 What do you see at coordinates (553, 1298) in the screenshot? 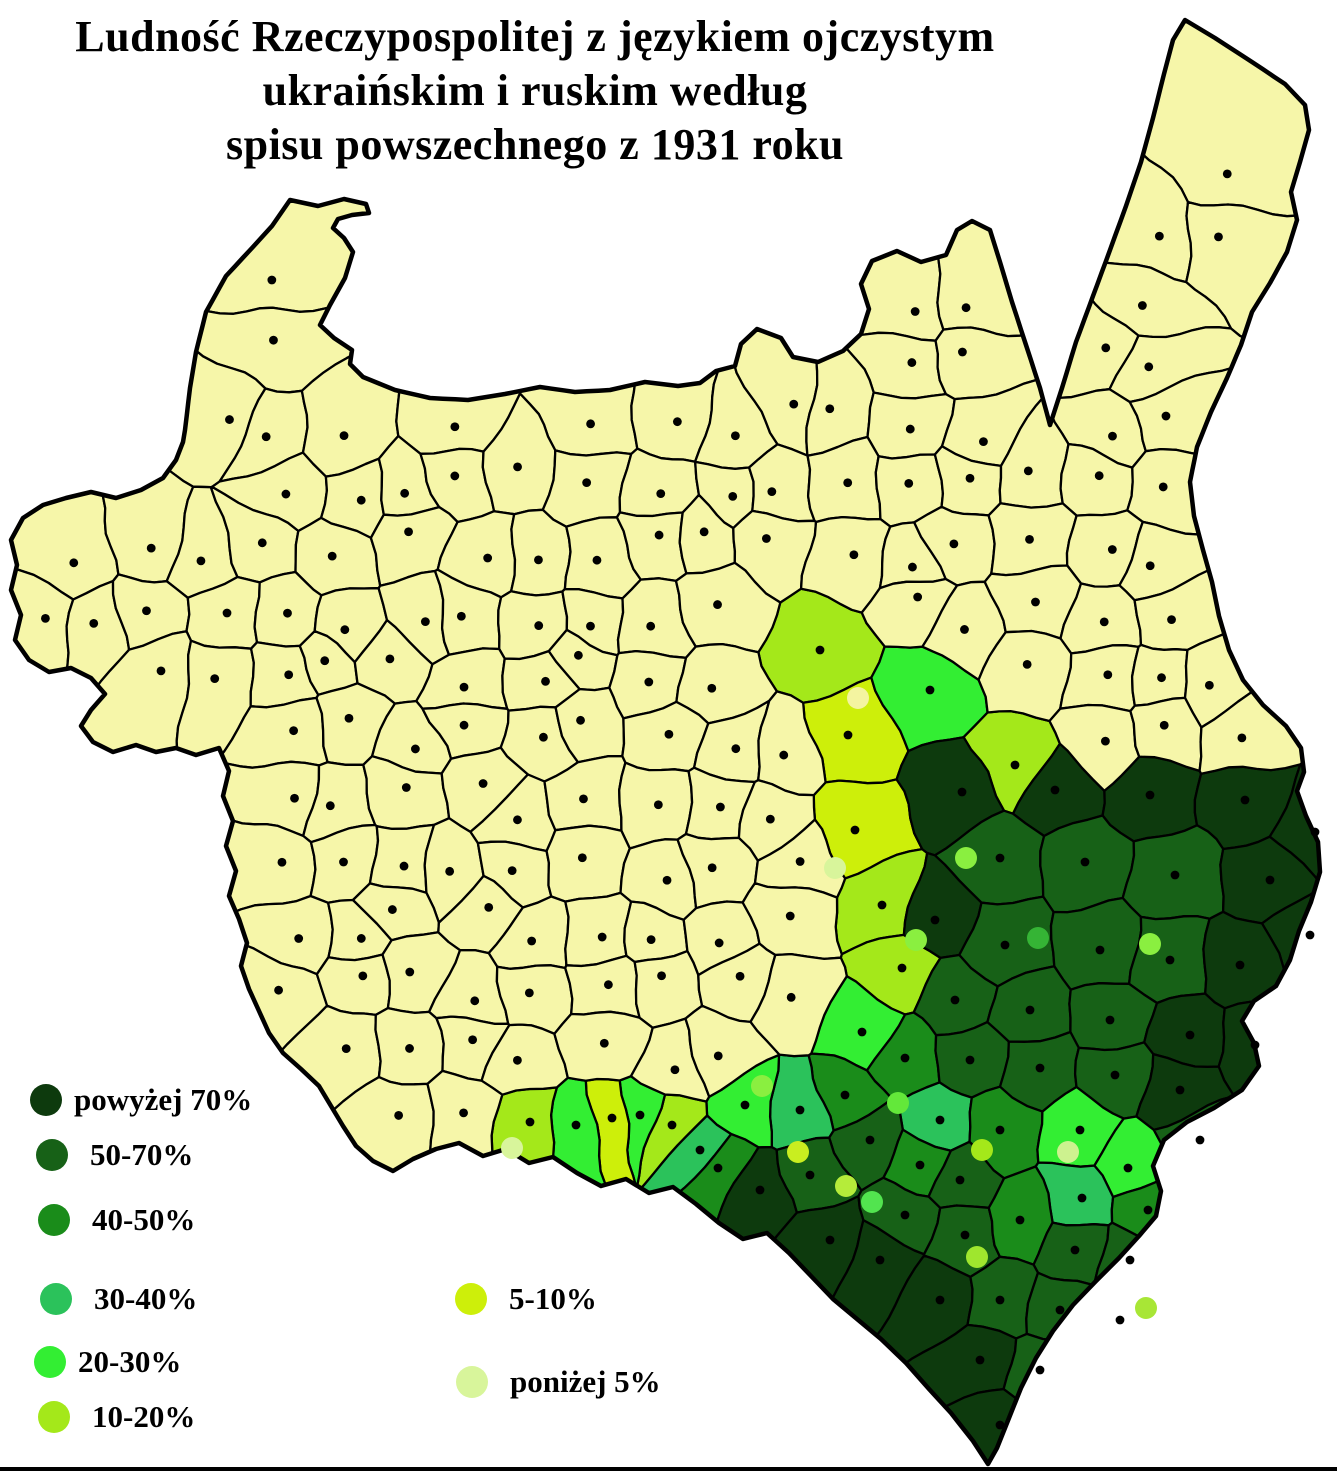
I see `legend-label-5-10: 5-10%` at bounding box center [553, 1298].